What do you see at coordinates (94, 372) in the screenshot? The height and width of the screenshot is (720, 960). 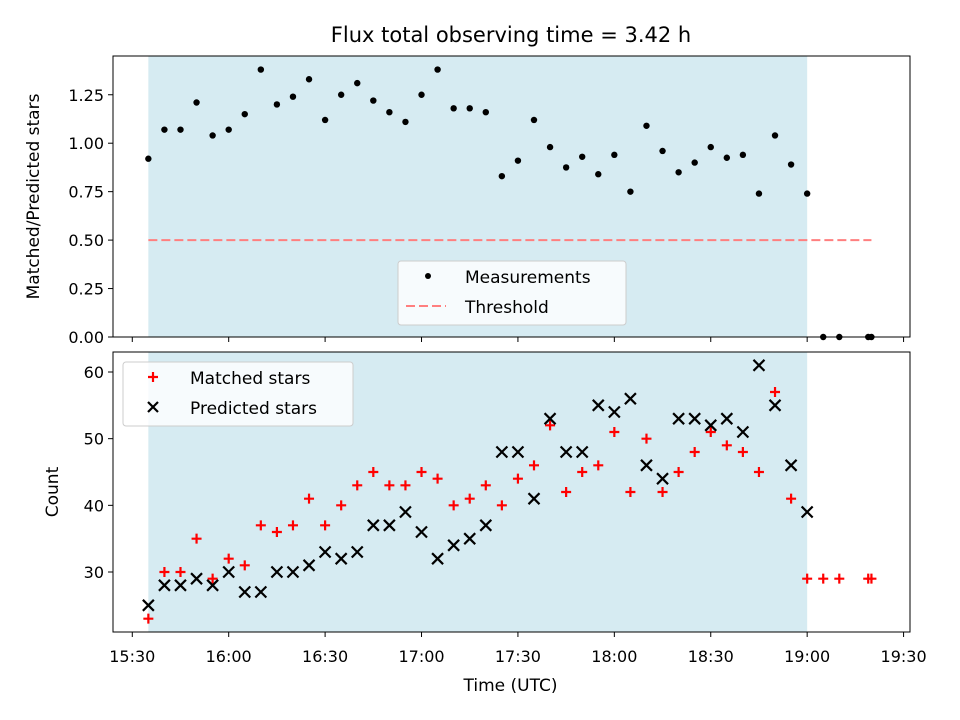 I see `y-tick-label: 60` at bounding box center [94, 372].